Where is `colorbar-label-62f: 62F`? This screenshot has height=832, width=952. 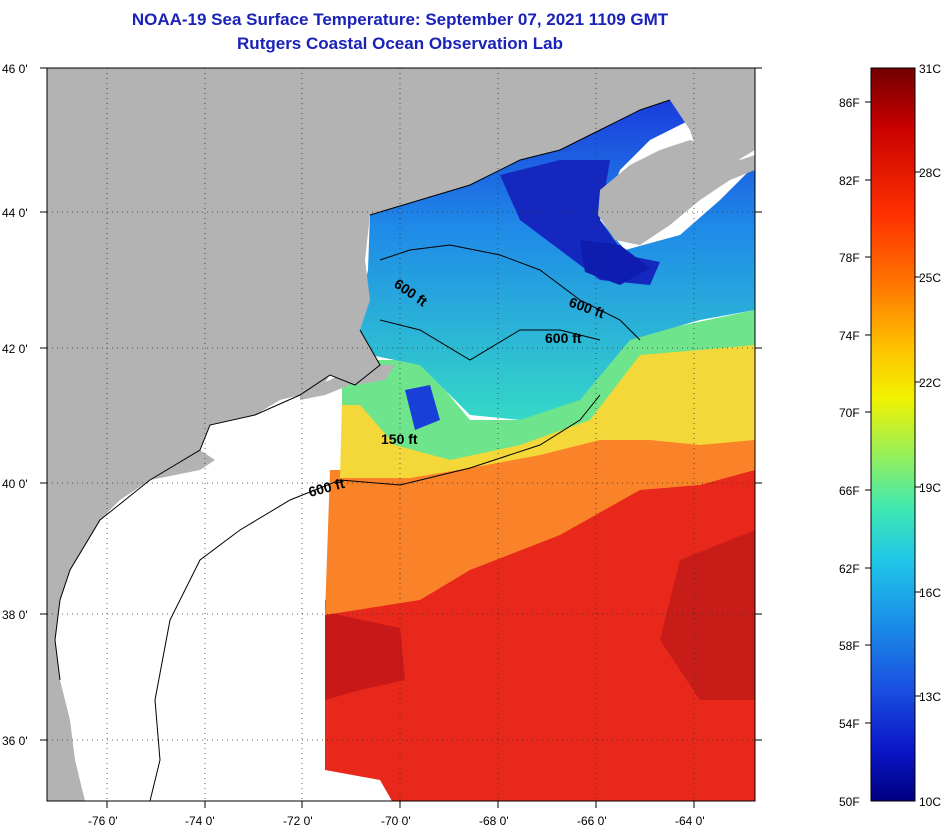 colorbar-label-62f: 62F is located at coordinates (849, 569).